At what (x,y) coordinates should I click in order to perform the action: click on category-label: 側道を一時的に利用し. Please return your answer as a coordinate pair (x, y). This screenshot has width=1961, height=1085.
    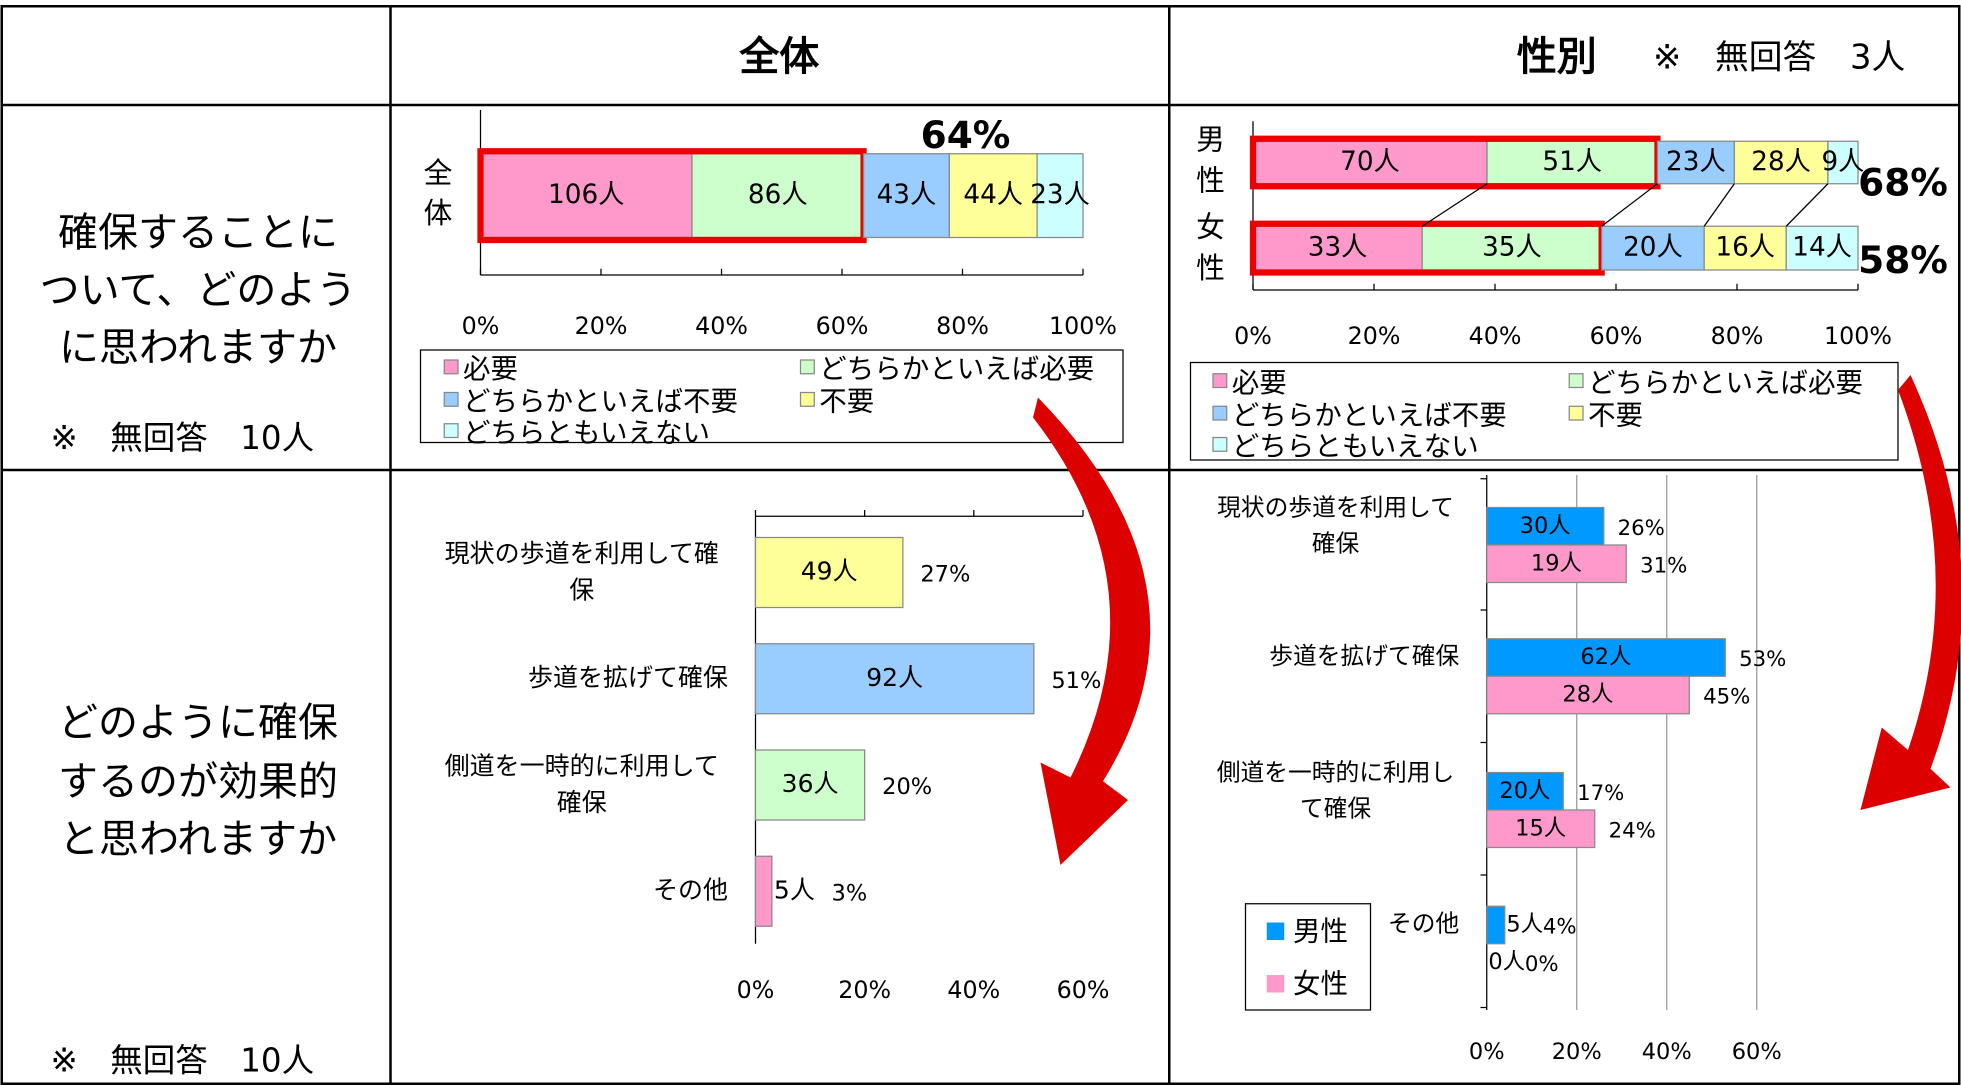
    Looking at the image, I should click on (1336, 772).